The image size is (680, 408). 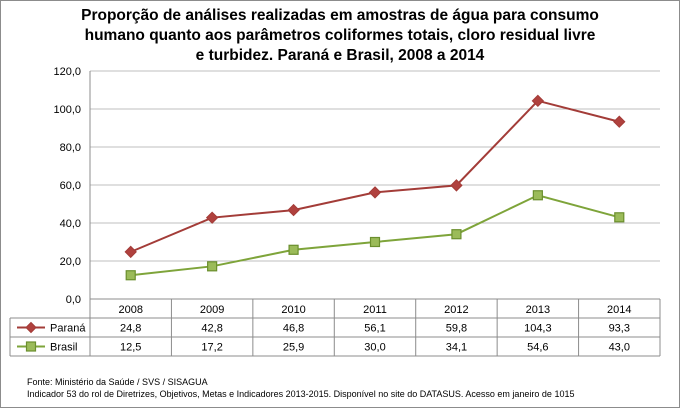 I want to click on y-tick-label: 40,0, so click(x=70, y=224).